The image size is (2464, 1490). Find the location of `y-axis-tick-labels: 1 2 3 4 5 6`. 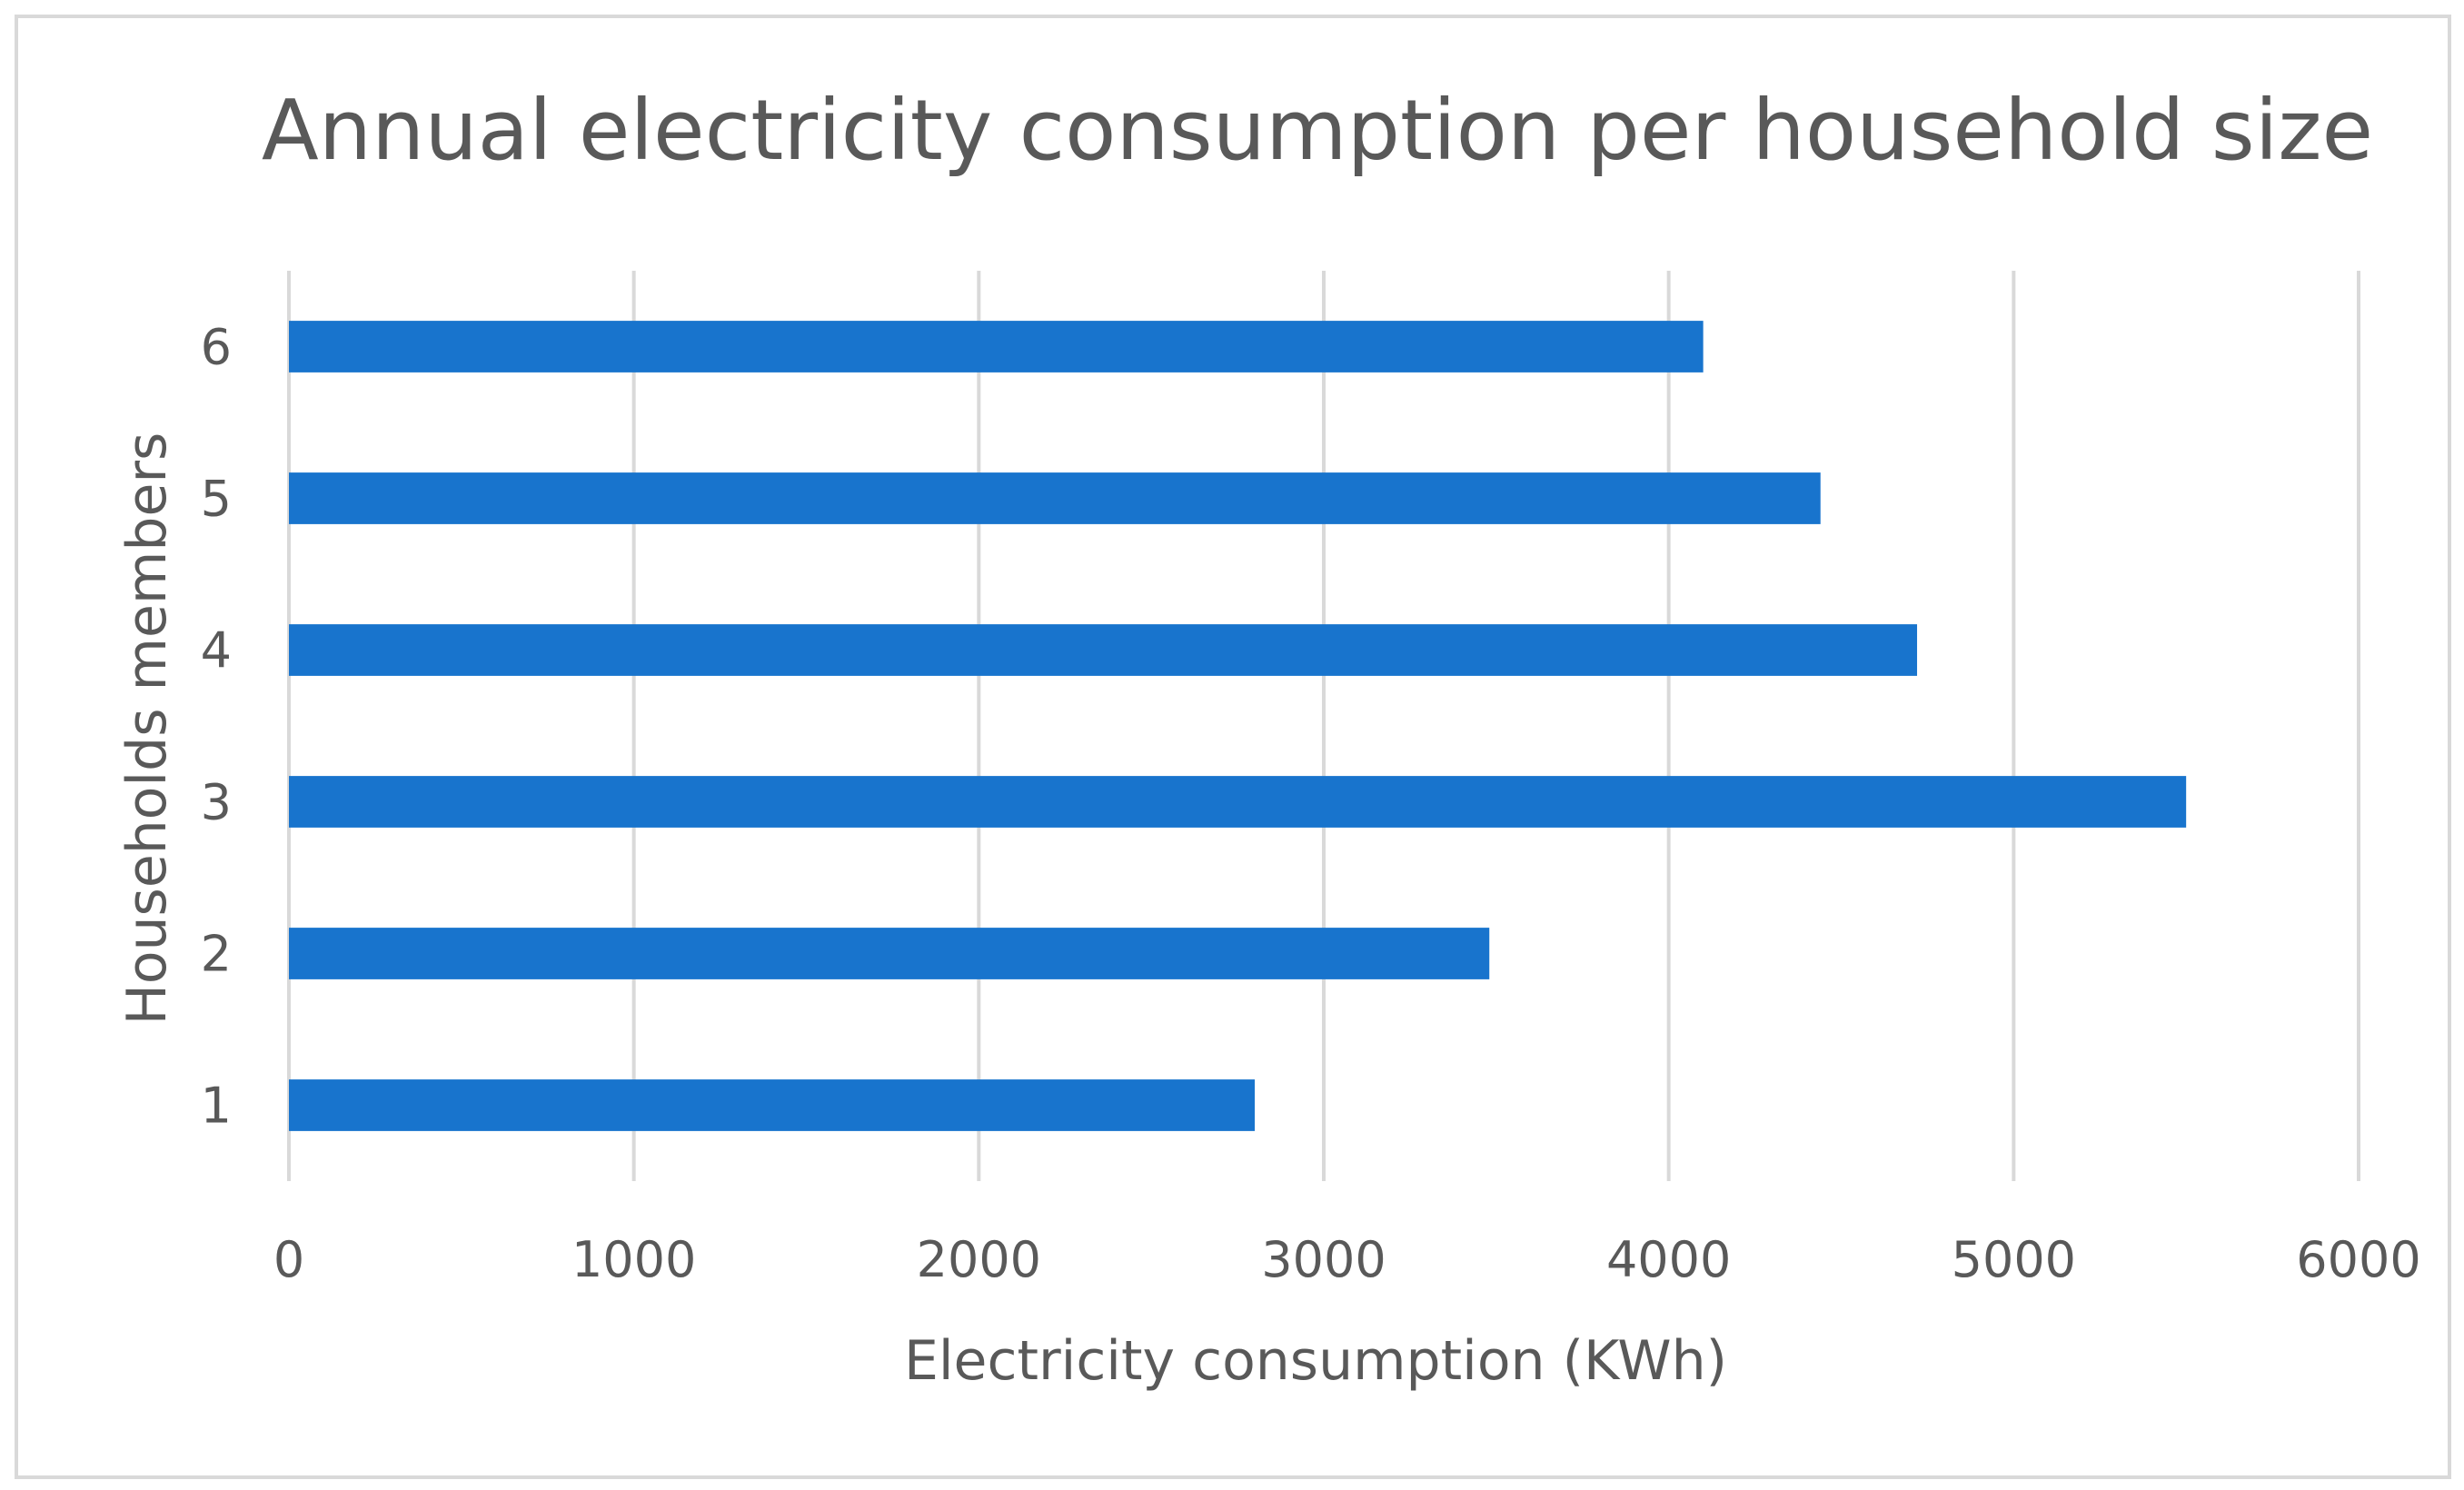

y-axis-tick-labels: 1 2 3 4 5 6 is located at coordinates (216, 727).